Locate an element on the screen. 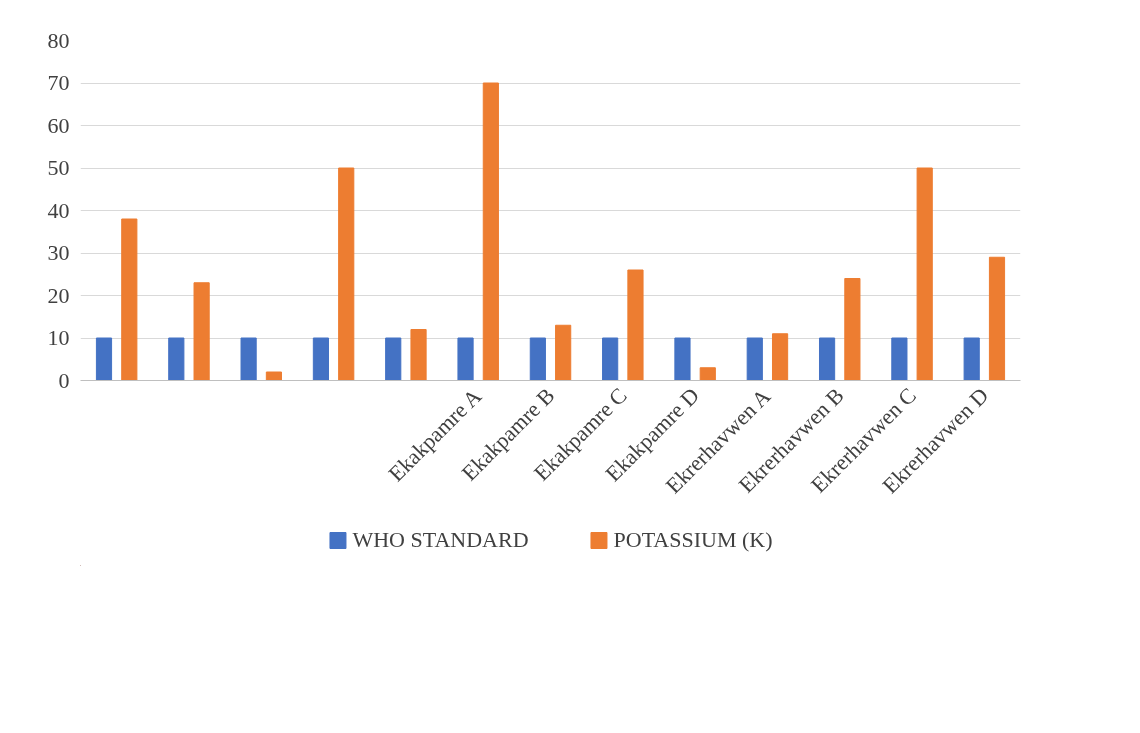 This screenshot has width=1140, height=733. y-tick-label: 80 is located at coordinates (58, 40).